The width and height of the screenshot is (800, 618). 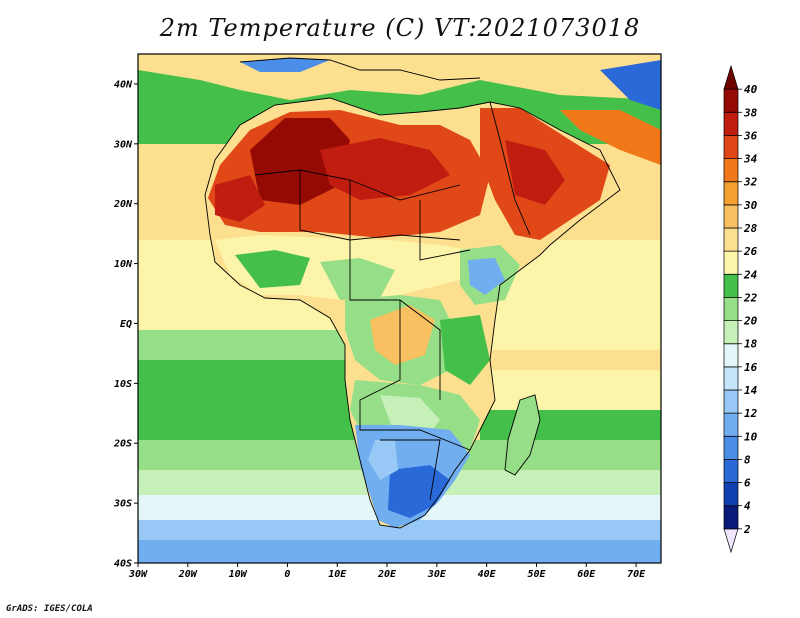 I want to click on colorbar-label: 26, so click(x=750, y=251).